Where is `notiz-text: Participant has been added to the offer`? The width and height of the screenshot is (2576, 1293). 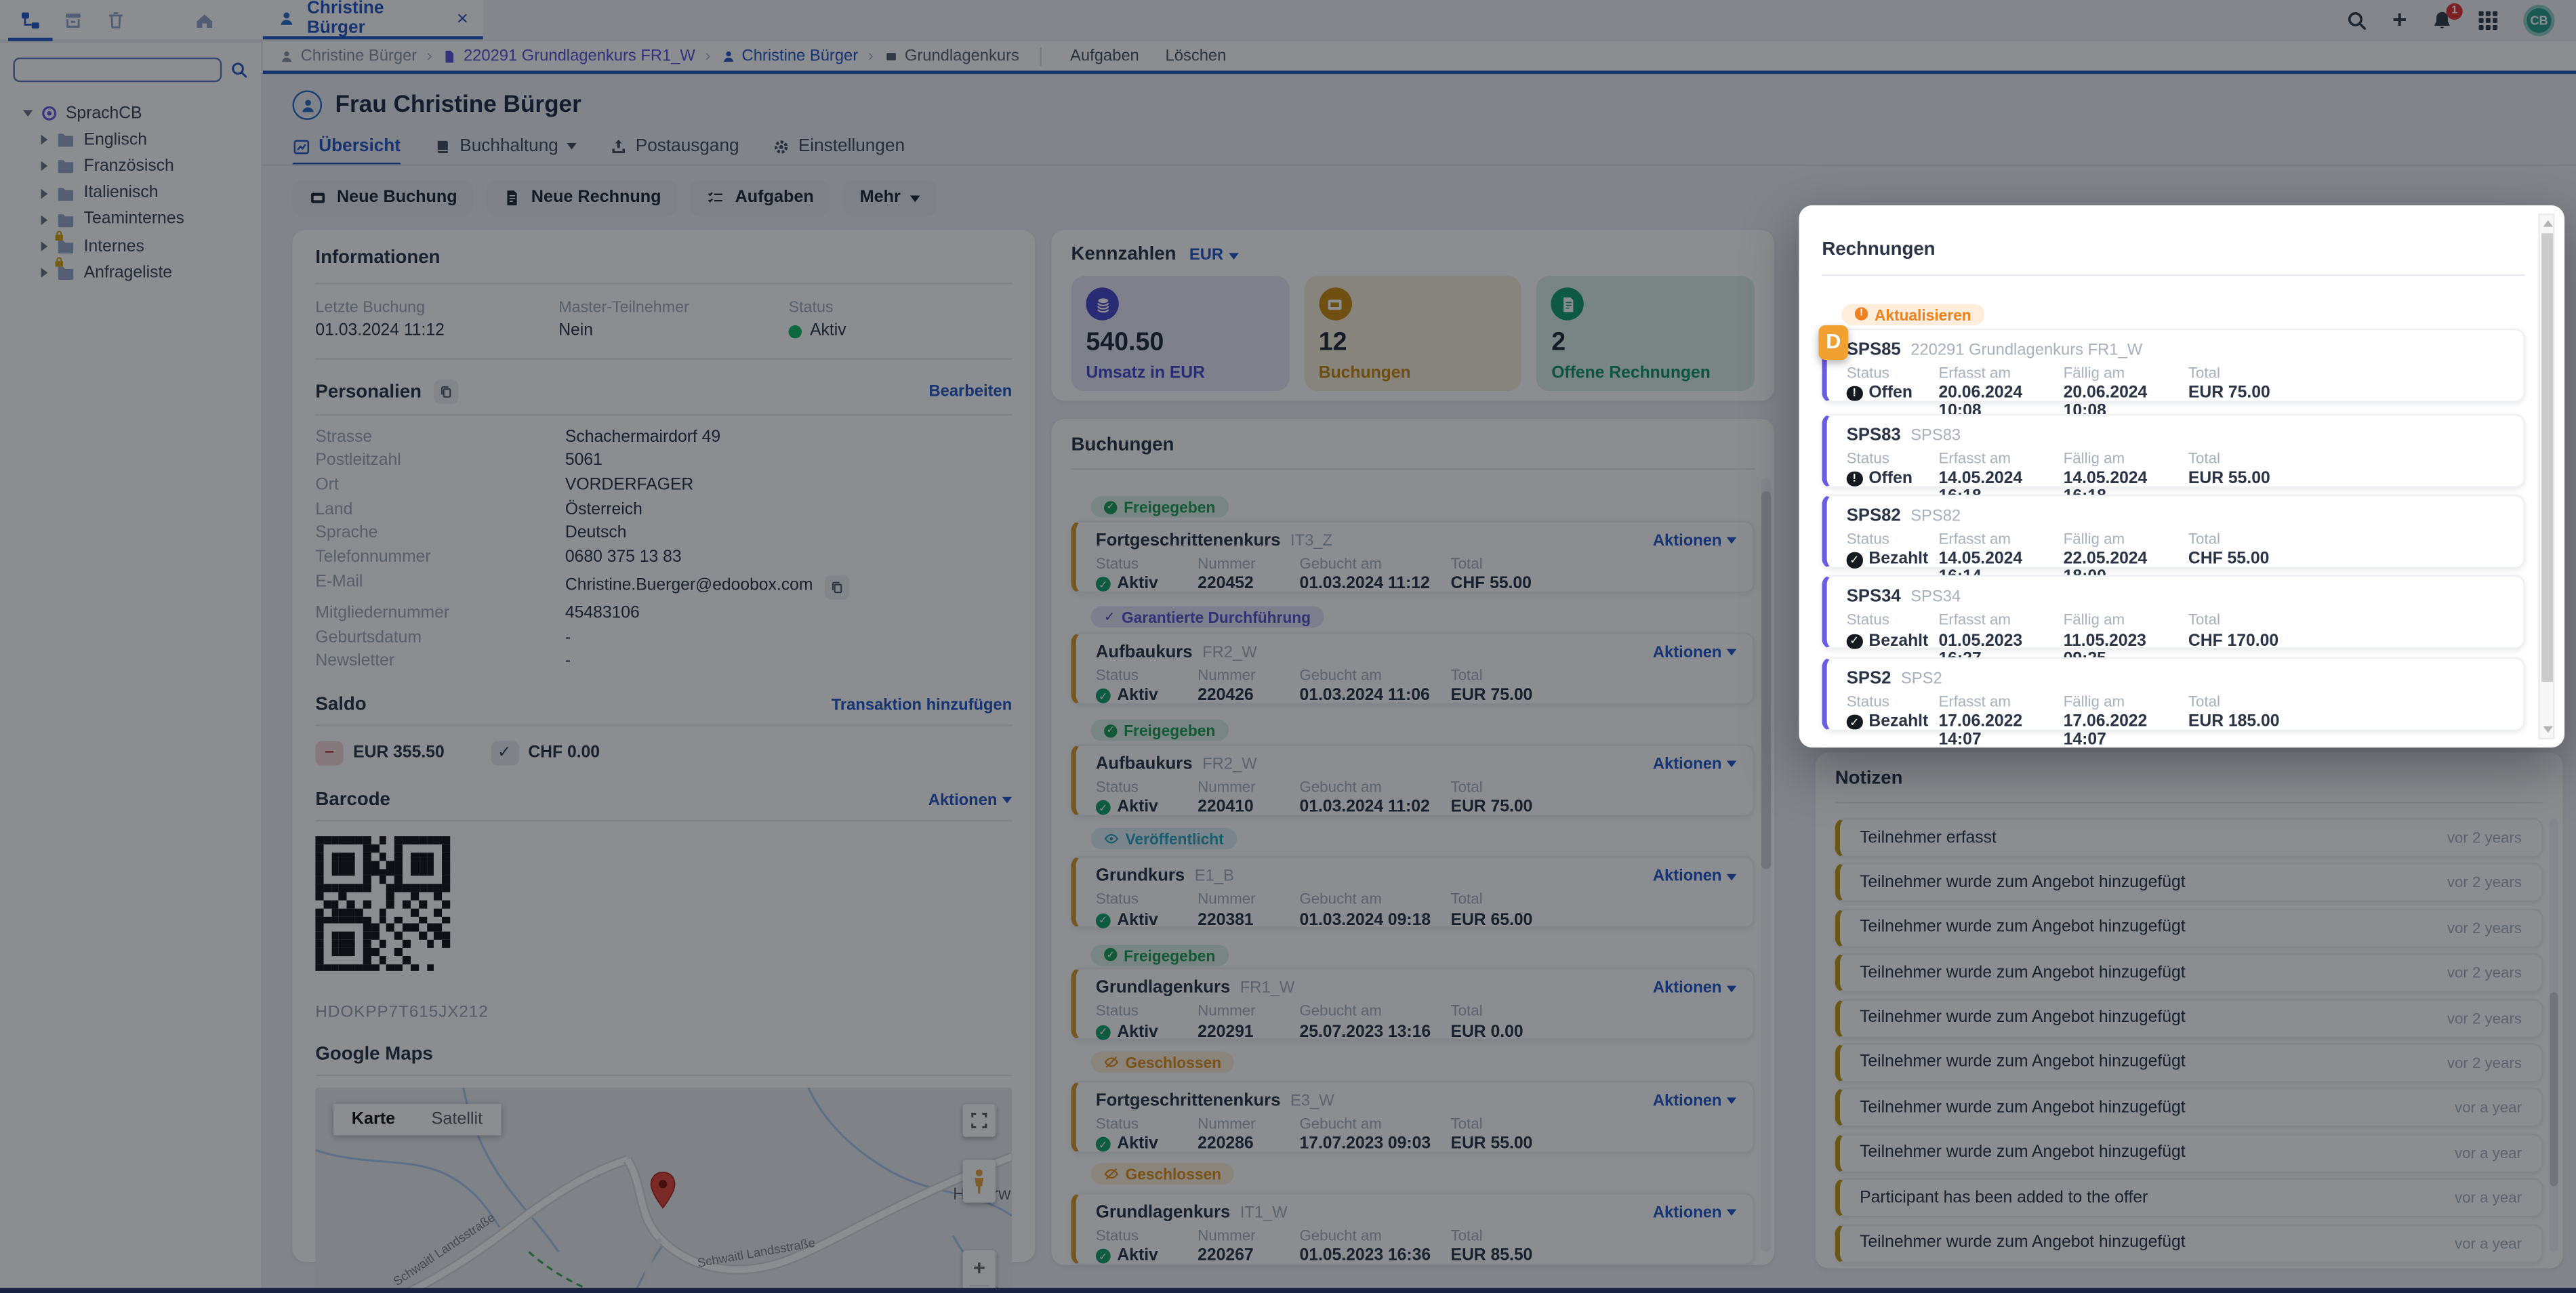
notiz-text: Participant has been added to the offer is located at coordinates (2004, 1199).